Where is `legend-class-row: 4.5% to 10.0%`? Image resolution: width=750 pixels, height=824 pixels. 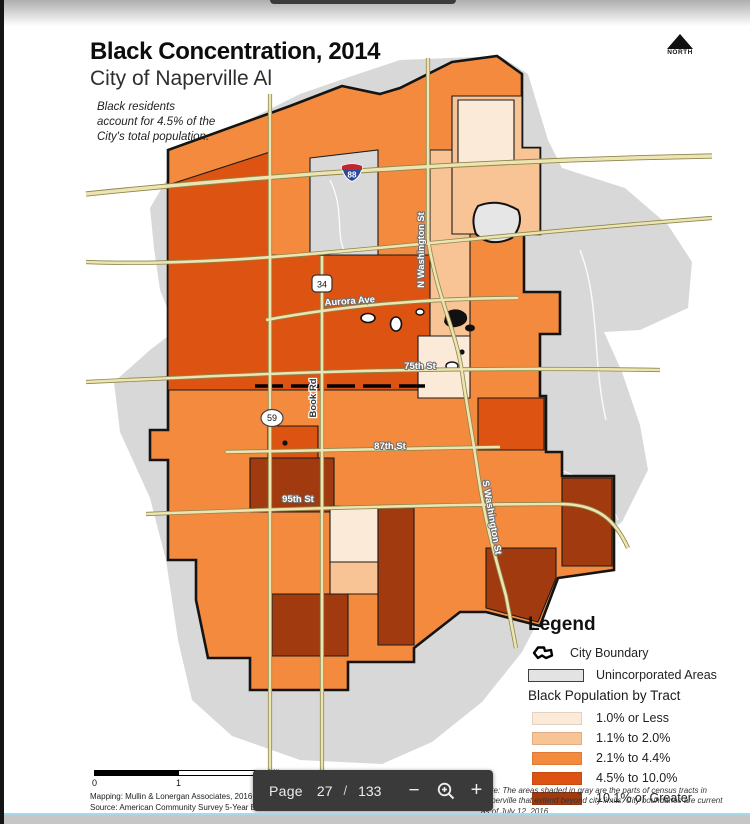 legend-class-row: 4.5% to 10.0% is located at coordinates (633, 778).